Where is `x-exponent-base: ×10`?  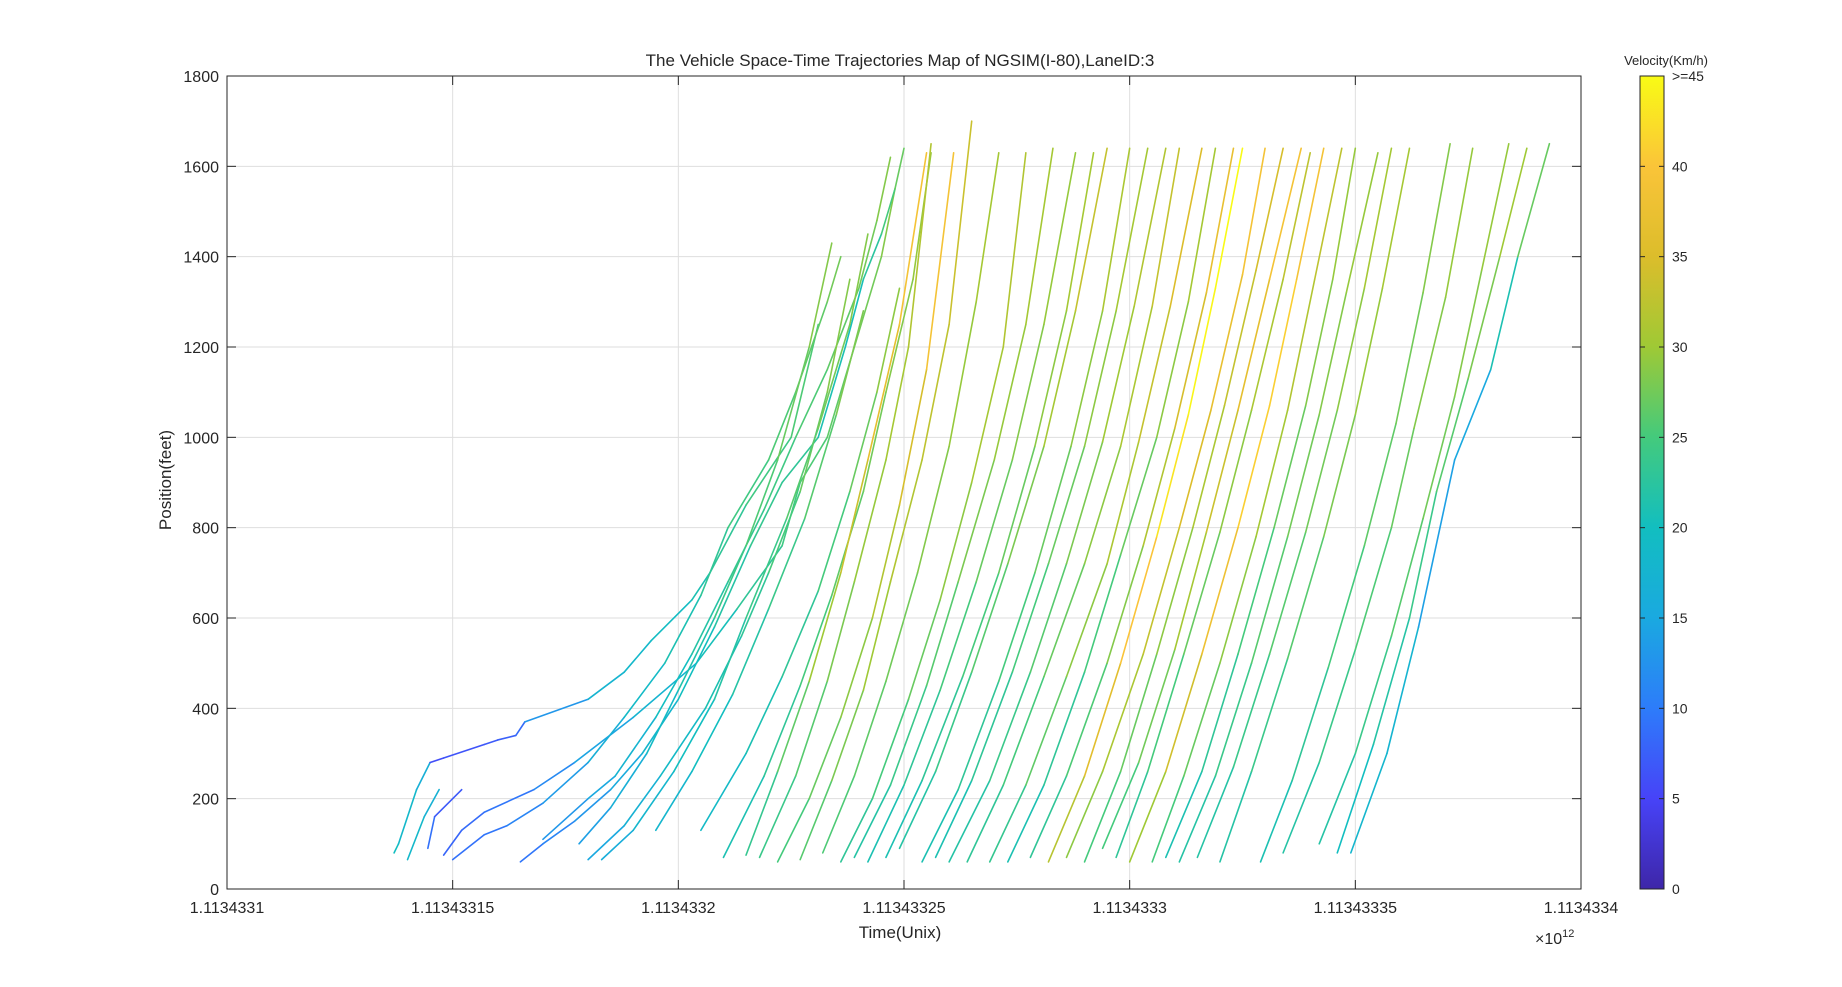 x-exponent-base: ×10 is located at coordinates (1548, 939).